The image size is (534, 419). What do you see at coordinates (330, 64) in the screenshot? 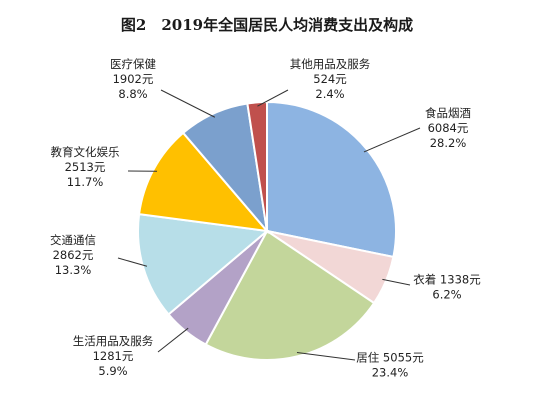
I see `slice-label-7-line-0: 其他用品及服务` at bounding box center [330, 64].